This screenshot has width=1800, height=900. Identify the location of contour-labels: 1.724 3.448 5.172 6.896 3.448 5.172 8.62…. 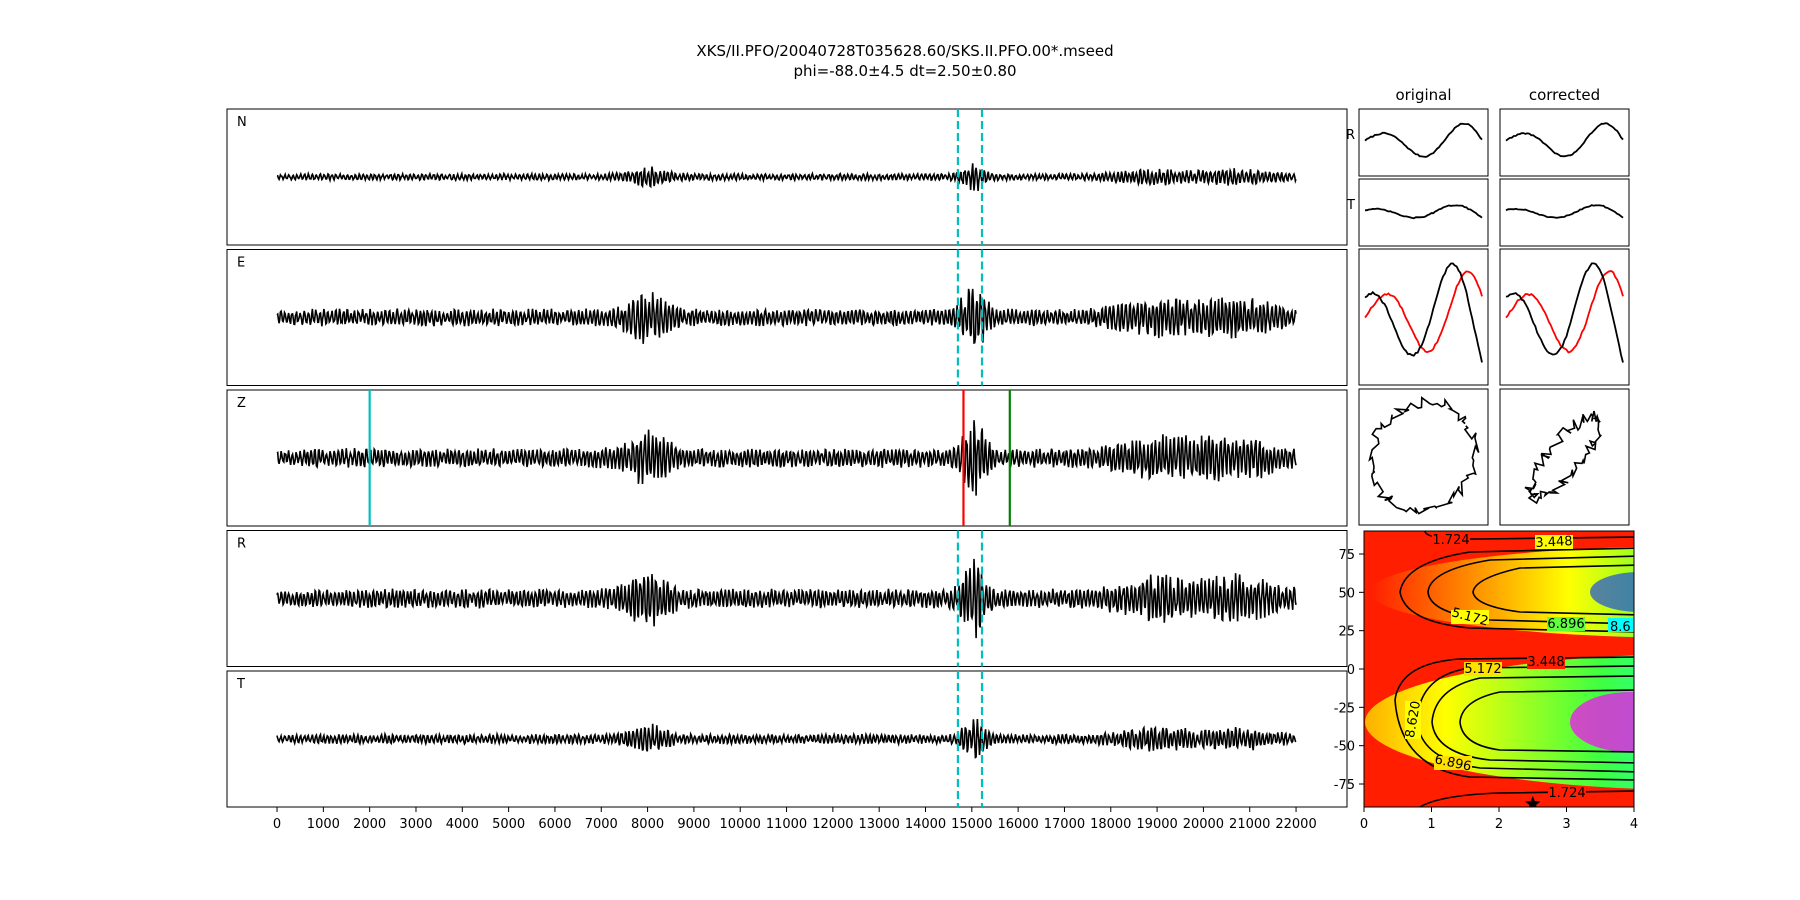
(1518, 666).